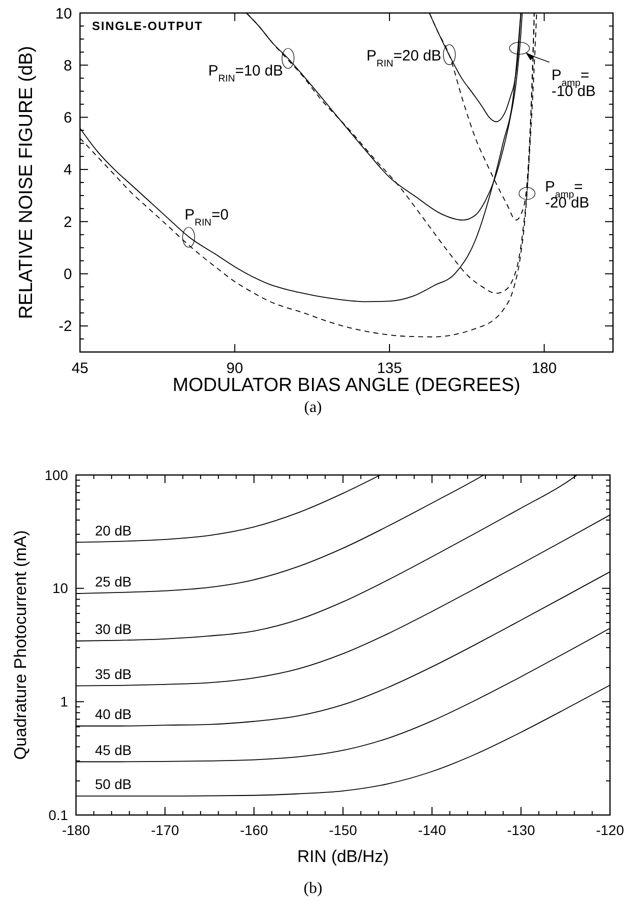 The height and width of the screenshot is (908, 629). I want to click on x-tick-label: 45, so click(80, 368).